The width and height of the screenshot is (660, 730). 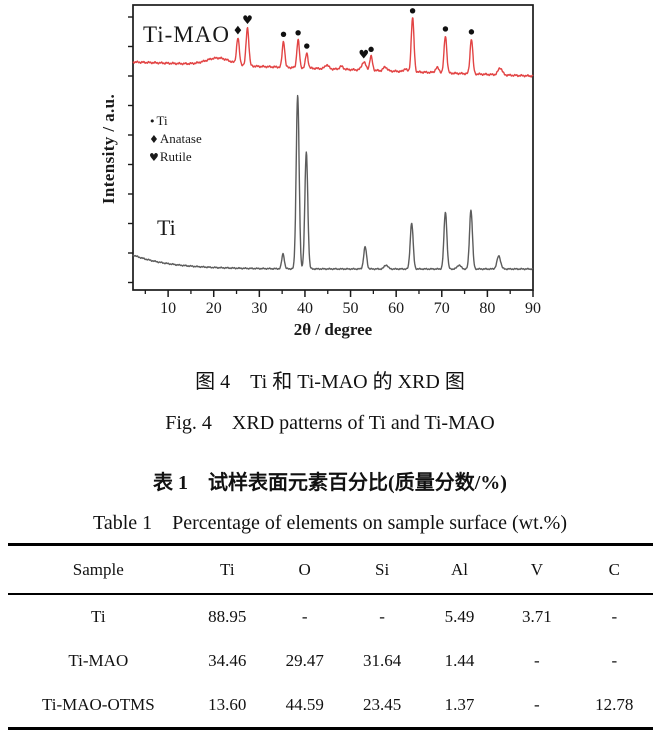 I want to click on table-row: Ti 88.95 - - 5.49 3.71 -, so click(x=330, y=616).